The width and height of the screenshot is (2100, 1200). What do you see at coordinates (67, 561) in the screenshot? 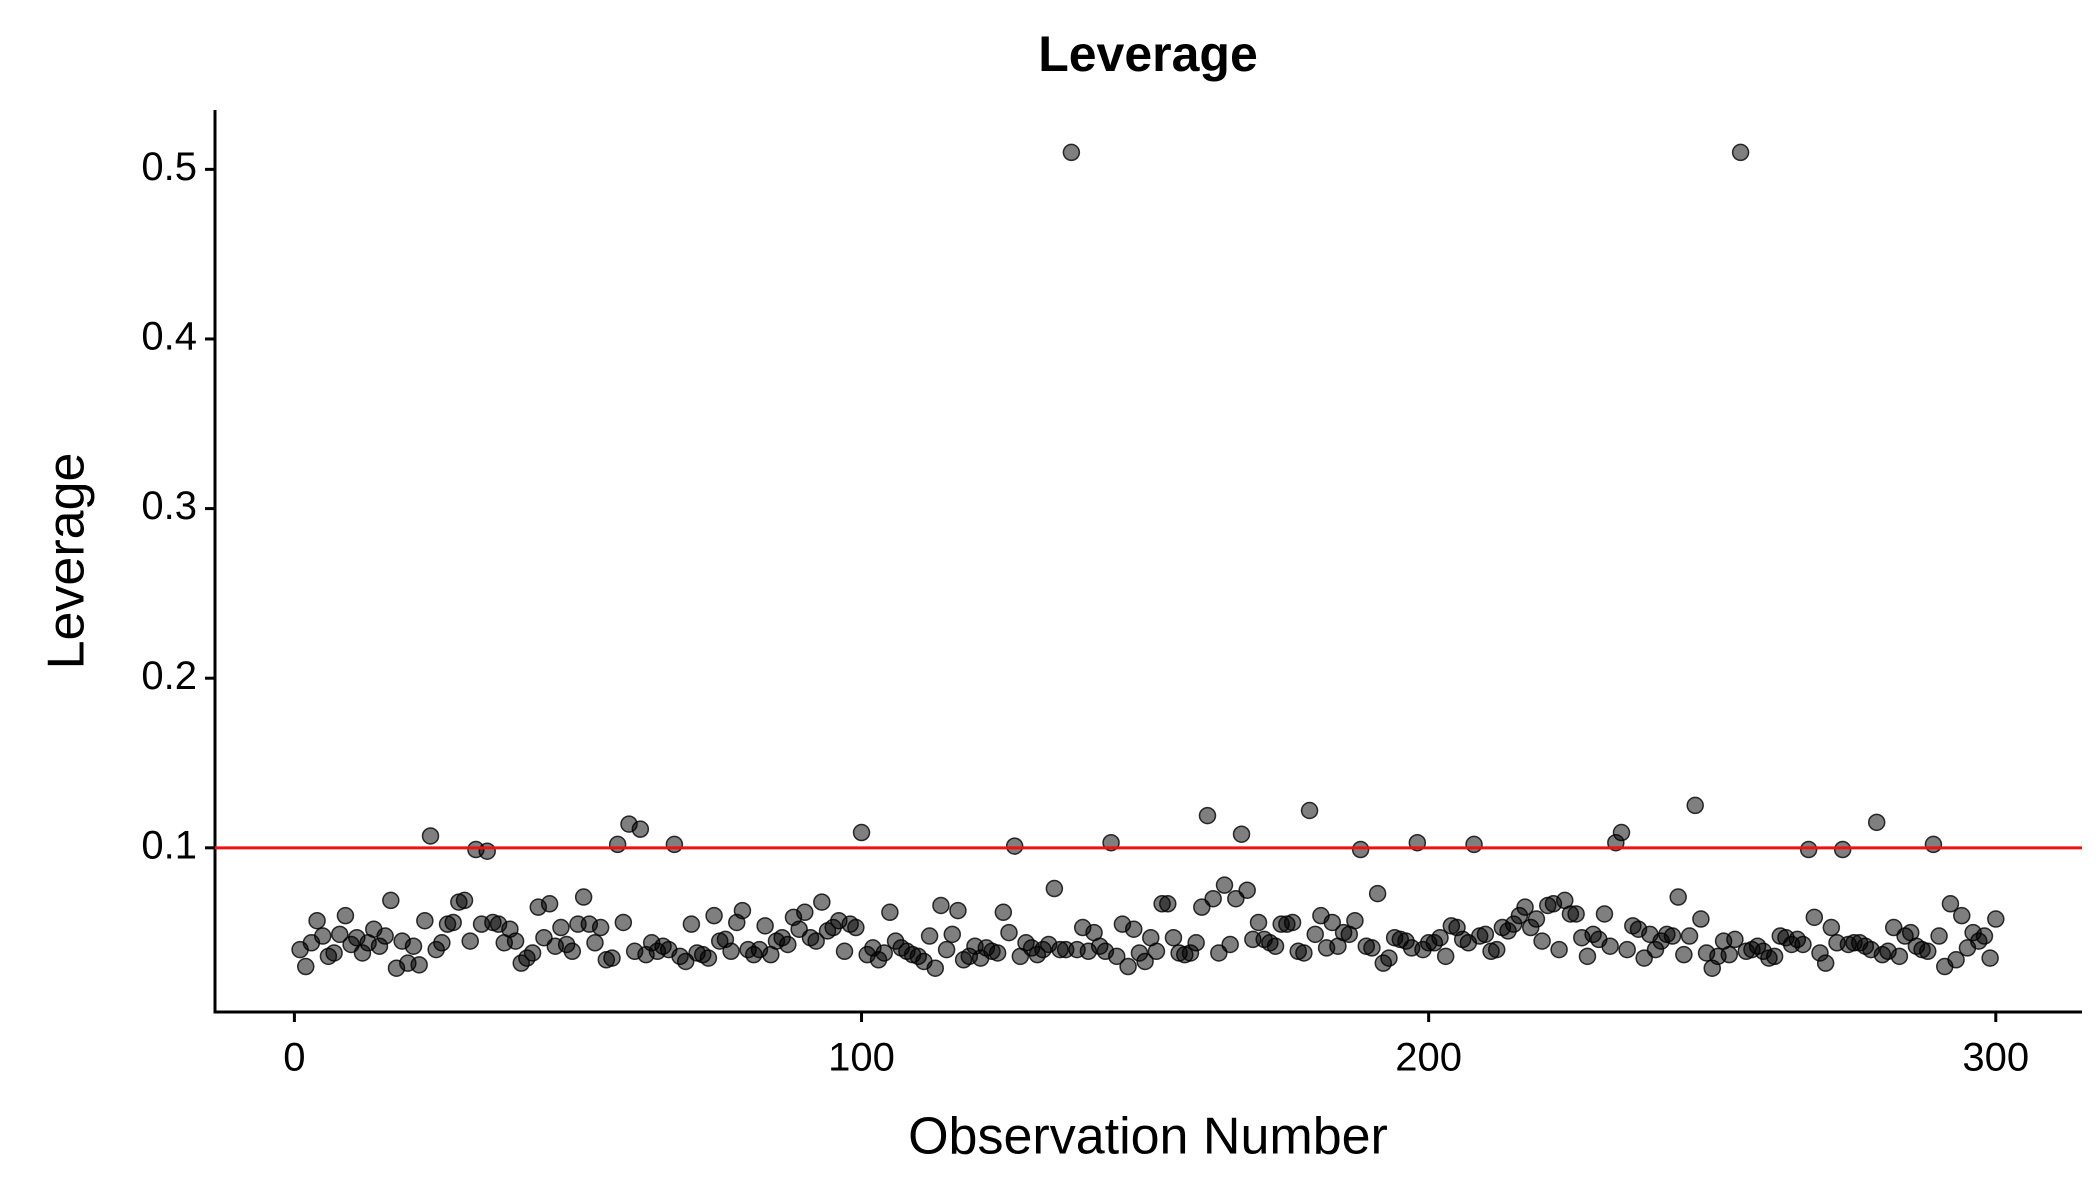
I see `y-axis-title: Leverage` at bounding box center [67, 561].